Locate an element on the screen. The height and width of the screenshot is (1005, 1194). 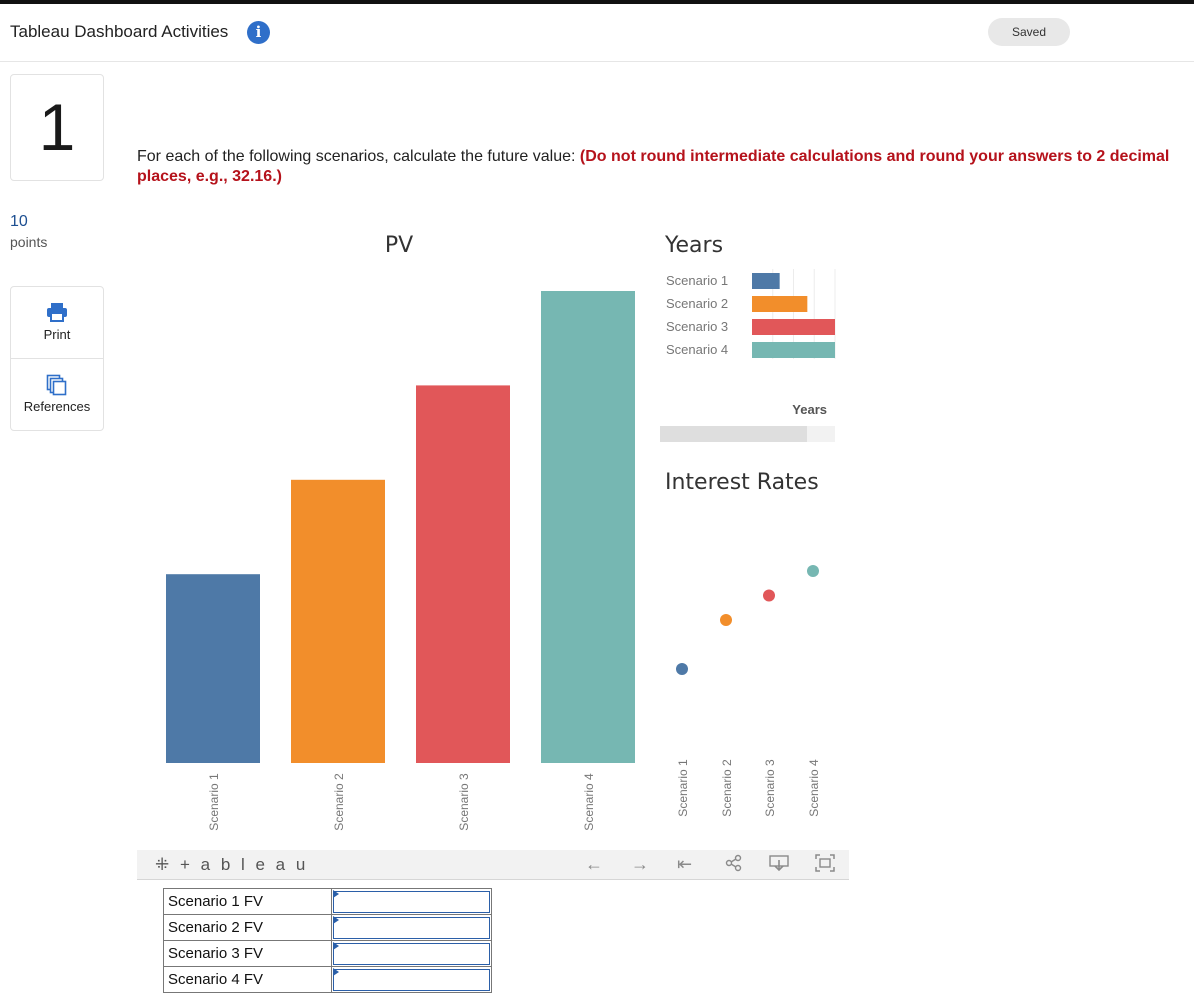
interest-rates-chart-title: Interest Rates is located at coordinates (742, 482).